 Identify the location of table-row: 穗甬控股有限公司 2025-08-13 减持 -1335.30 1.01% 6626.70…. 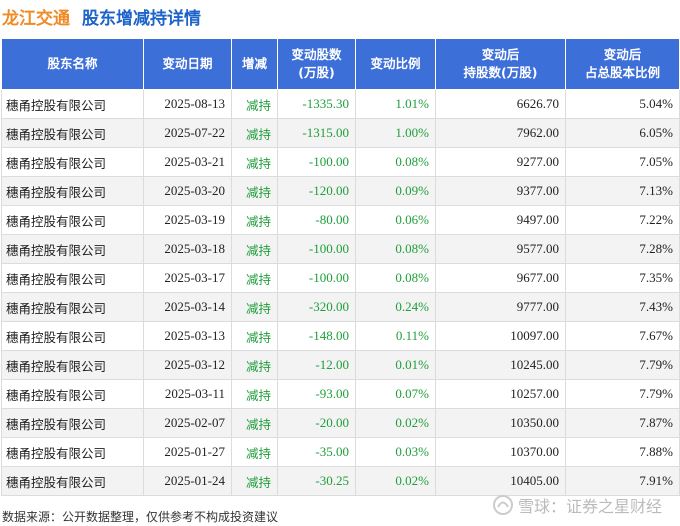
(340, 104).